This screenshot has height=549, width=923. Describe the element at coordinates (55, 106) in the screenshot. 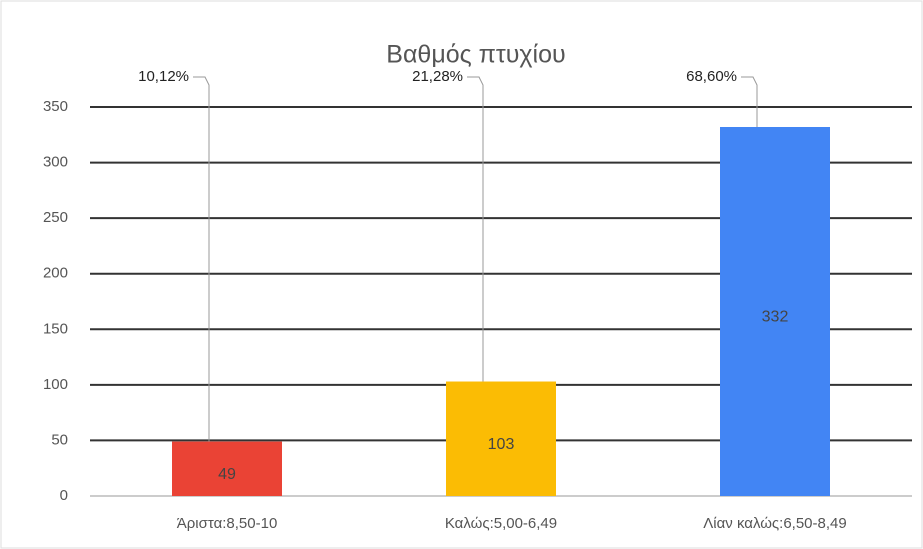

I see `y-tick-label: 350` at that location.